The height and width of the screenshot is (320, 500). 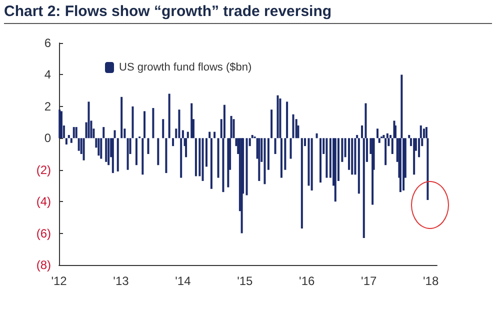 I want to click on y-tick-label: 4, so click(x=48, y=75).